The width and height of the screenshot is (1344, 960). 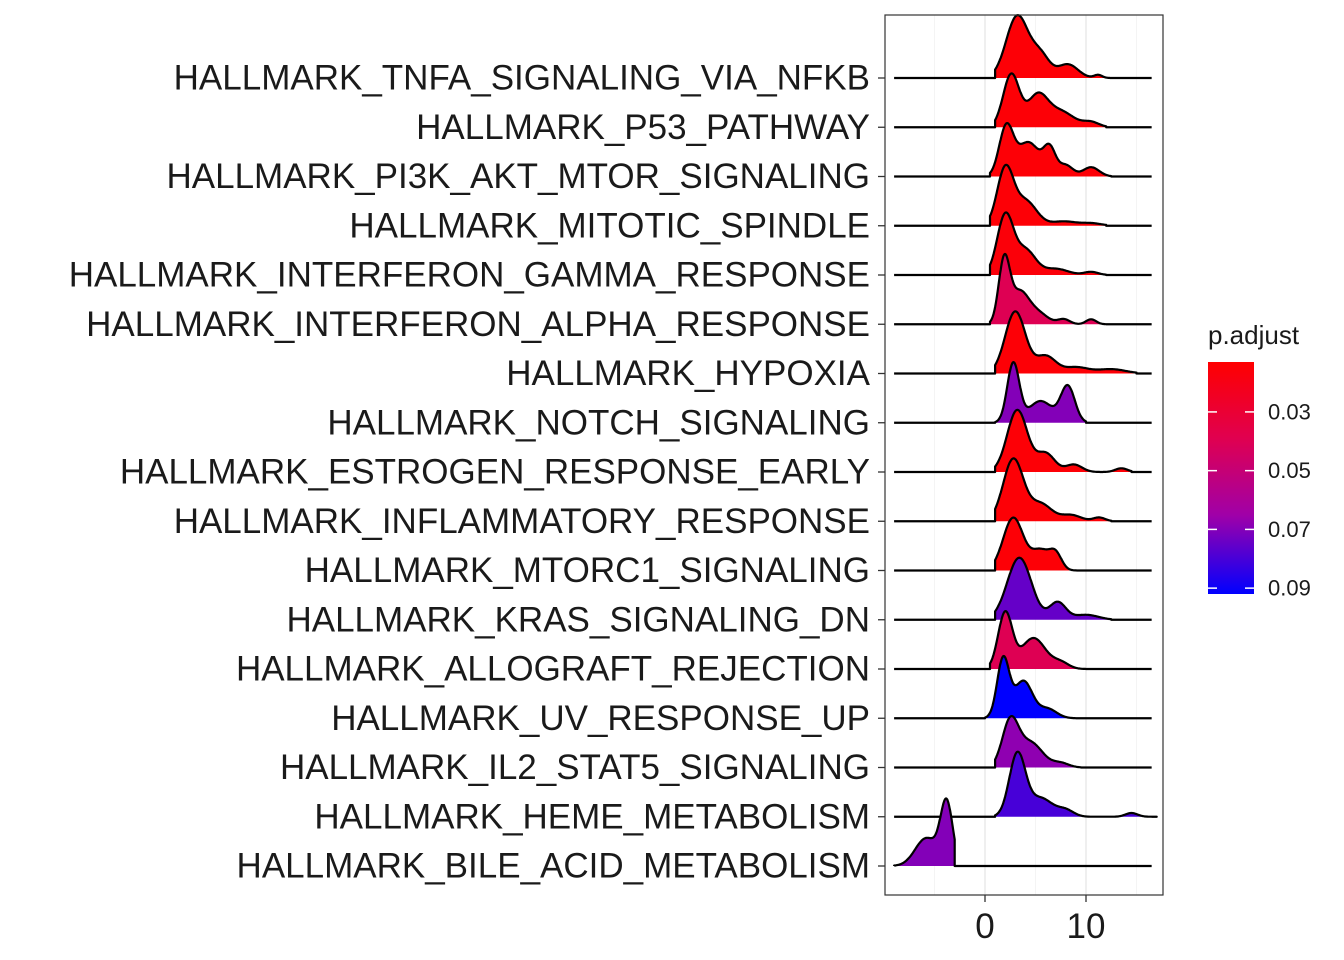 What do you see at coordinates (478, 324) in the screenshot?
I see `y-axis-label: HALLMARK_INTERFERON_ALPHA_RESPONSE` at bounding box center [478, 324].